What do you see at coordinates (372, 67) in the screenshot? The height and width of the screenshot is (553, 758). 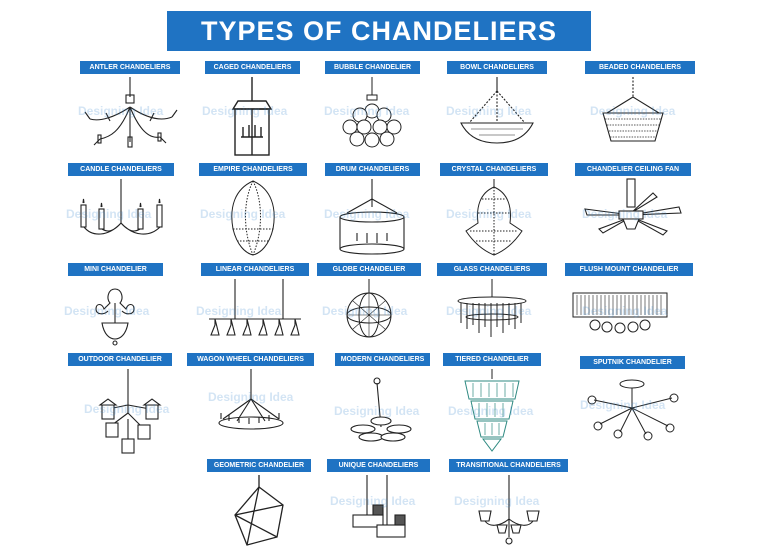 I see `chandelier-label: BUBBLE CHANDELIER` at bounding box center [372, 67].